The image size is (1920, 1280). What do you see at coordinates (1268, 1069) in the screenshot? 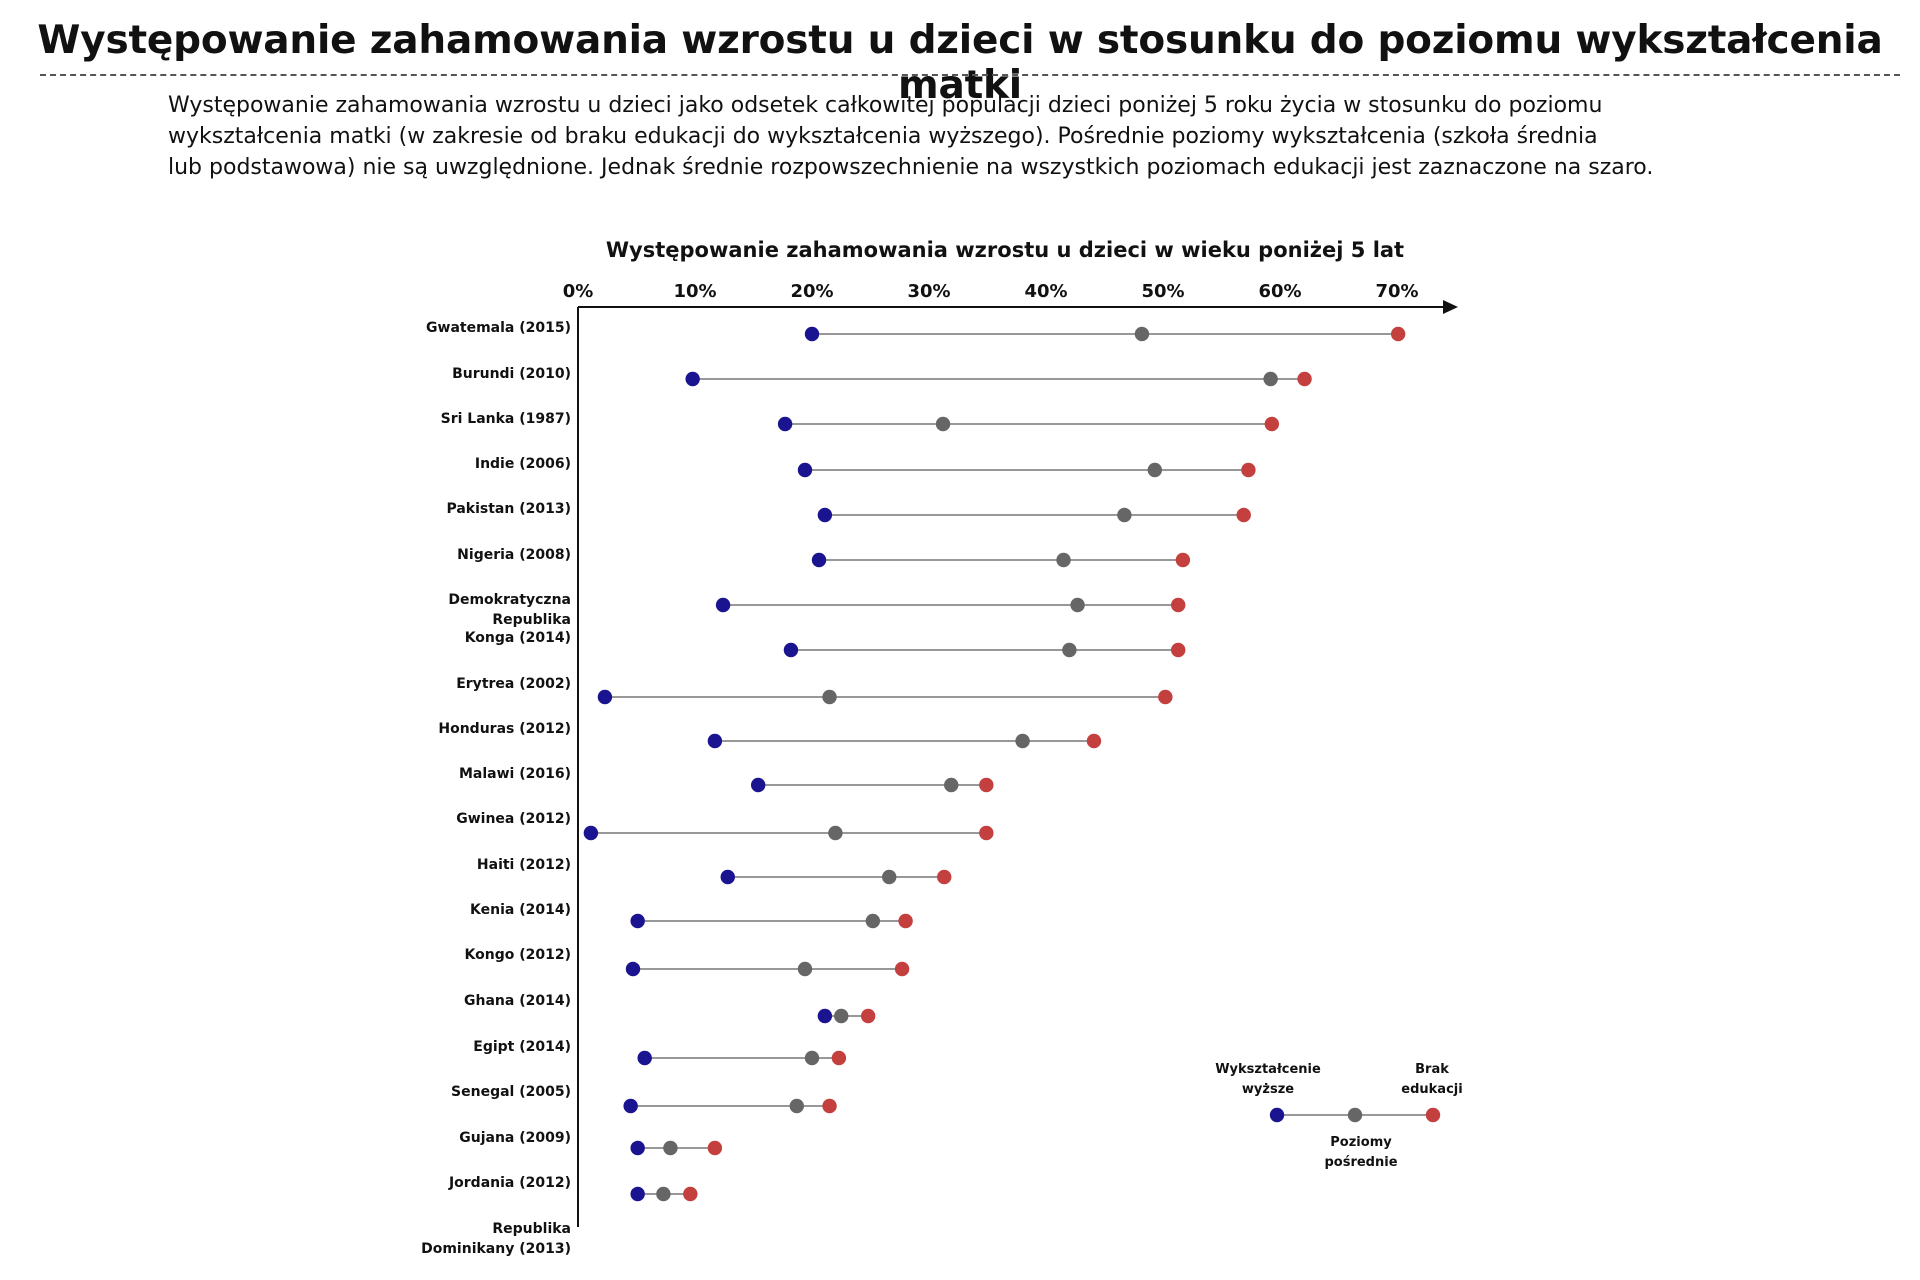
I see `legend-higher-label-line: Wykształcenie` at bounding box center [1268, 1069].